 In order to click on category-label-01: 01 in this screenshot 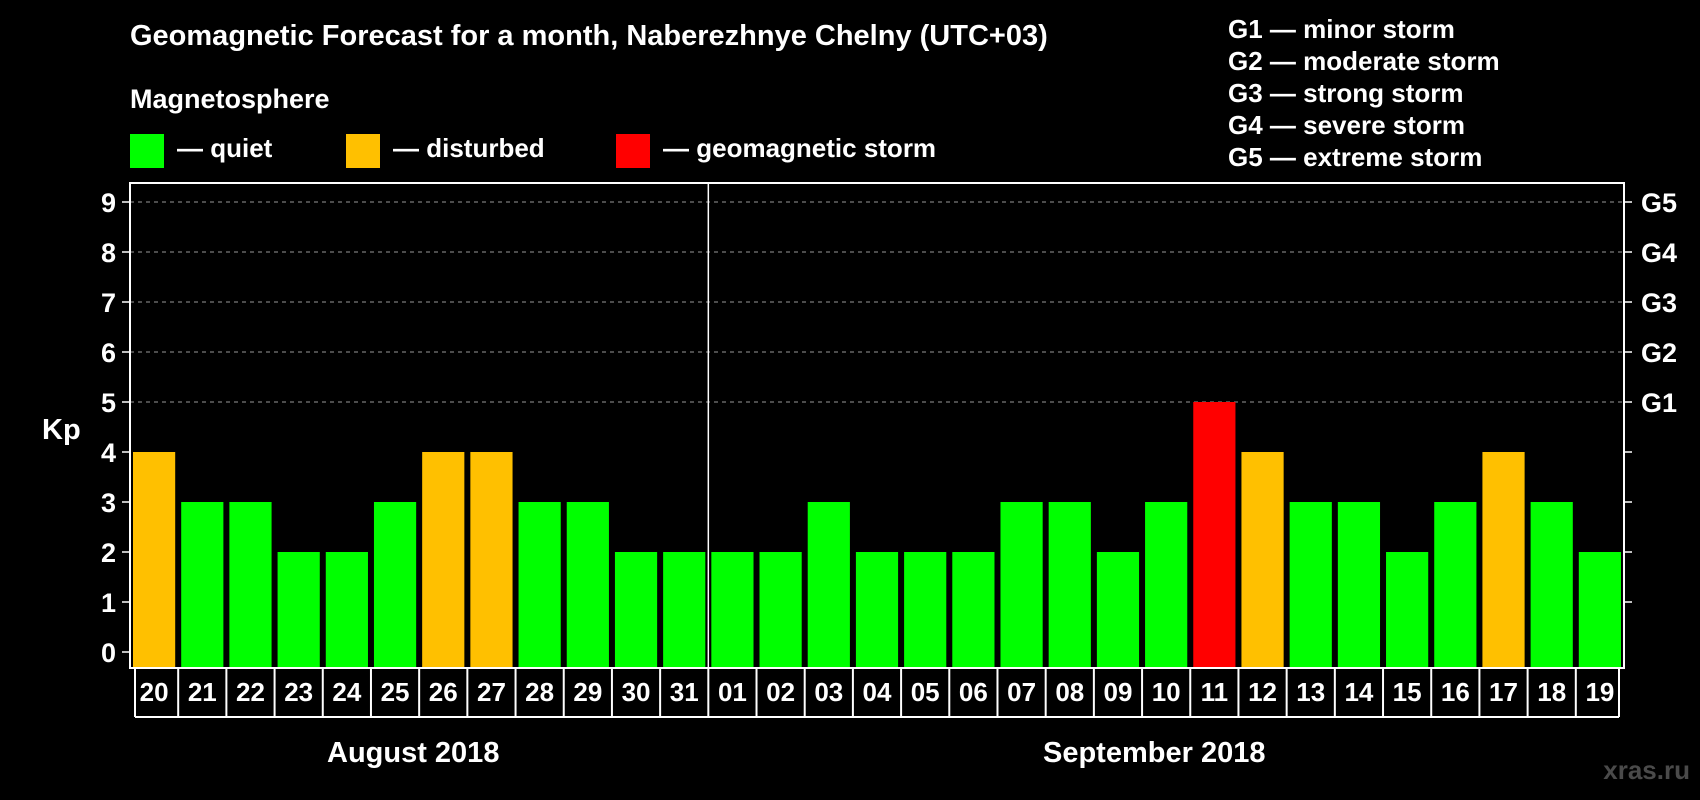, I will do `click(732, 692)`.